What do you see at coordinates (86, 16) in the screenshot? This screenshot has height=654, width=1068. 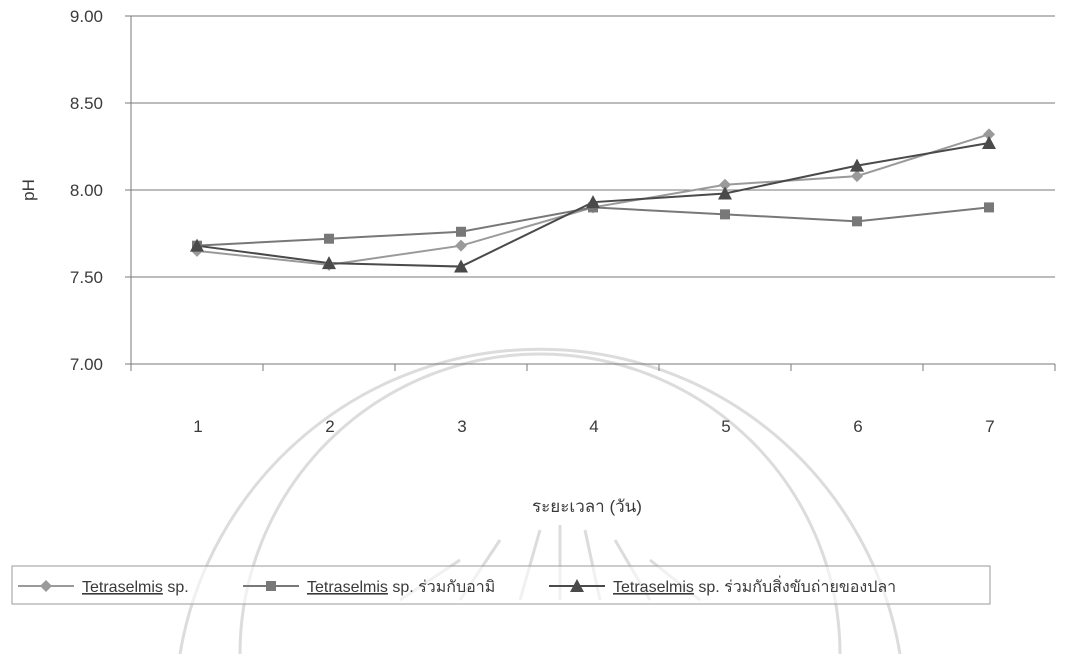 I see `y-tick-label: 9.00` at bounding box center [86, 16].